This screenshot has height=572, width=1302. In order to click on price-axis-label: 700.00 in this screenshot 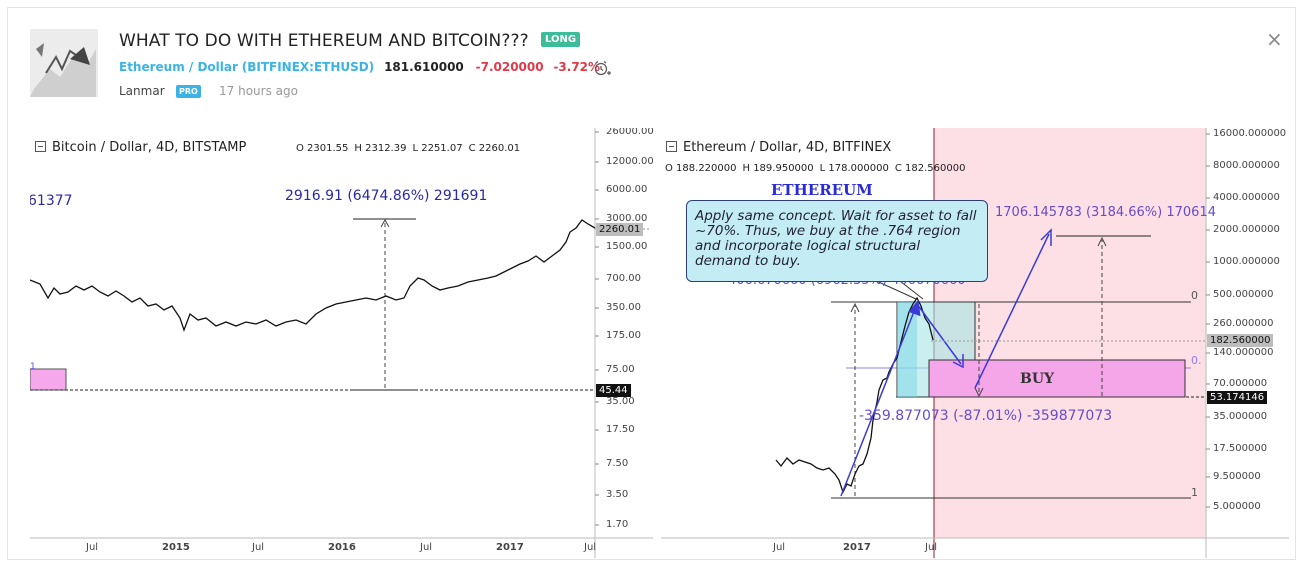, I will do `click(623, 278)`.